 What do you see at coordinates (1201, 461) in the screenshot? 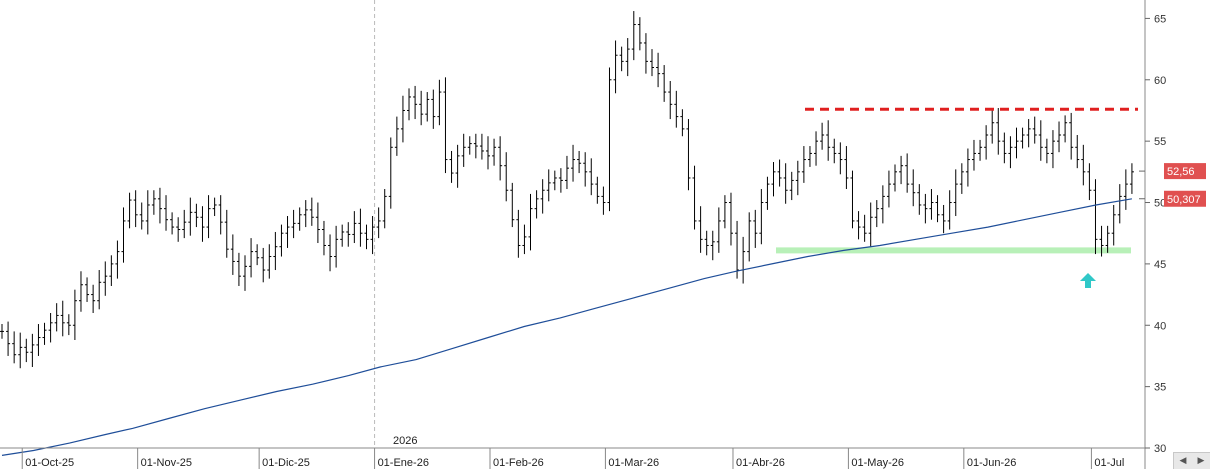
I see `scroll-right-icon: ▶` at bounding box center [1201, 461].